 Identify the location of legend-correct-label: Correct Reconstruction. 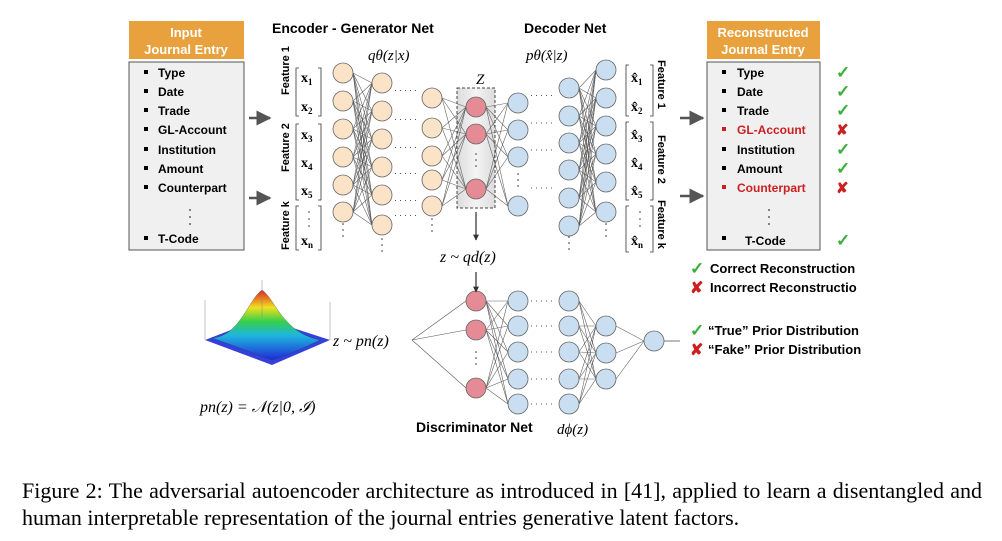
(782, 268).